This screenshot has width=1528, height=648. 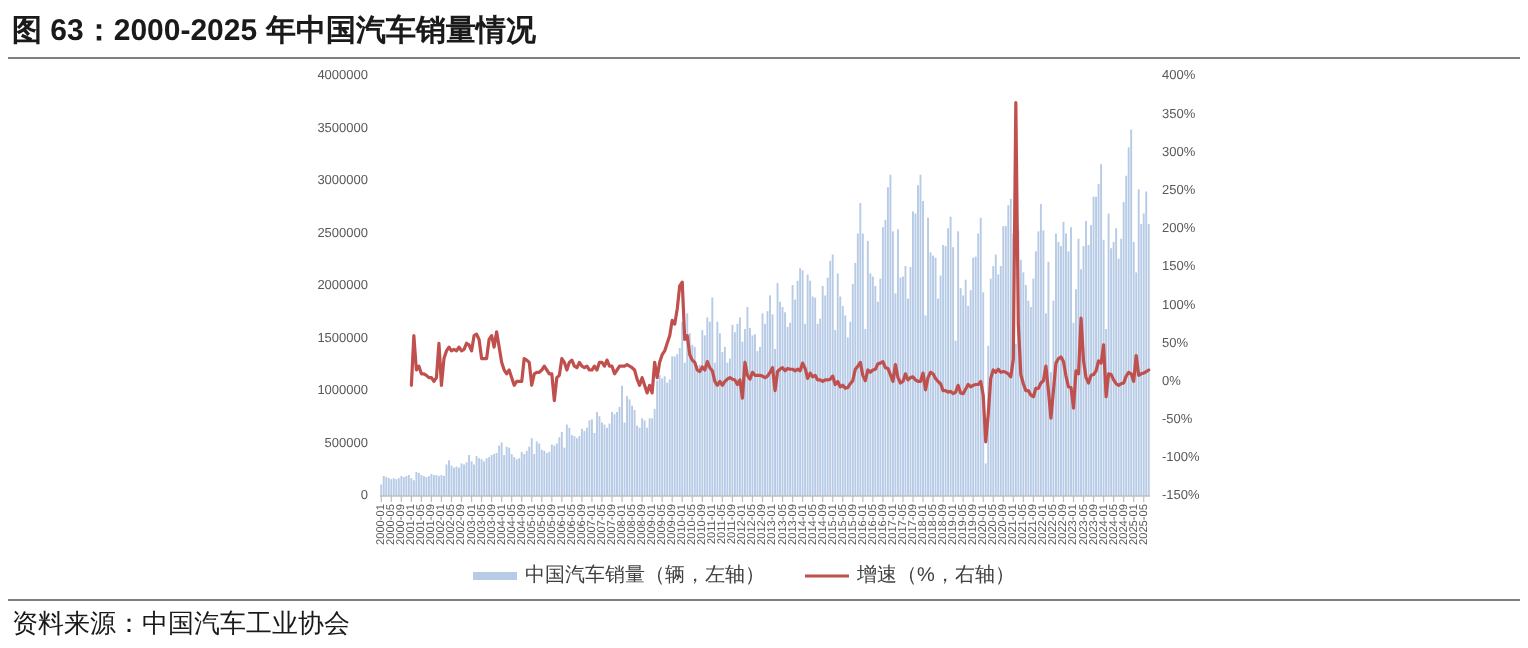 I want to click on legend-label: 中国汽车销量（辆，左轴）, so click(x=645, y=575).